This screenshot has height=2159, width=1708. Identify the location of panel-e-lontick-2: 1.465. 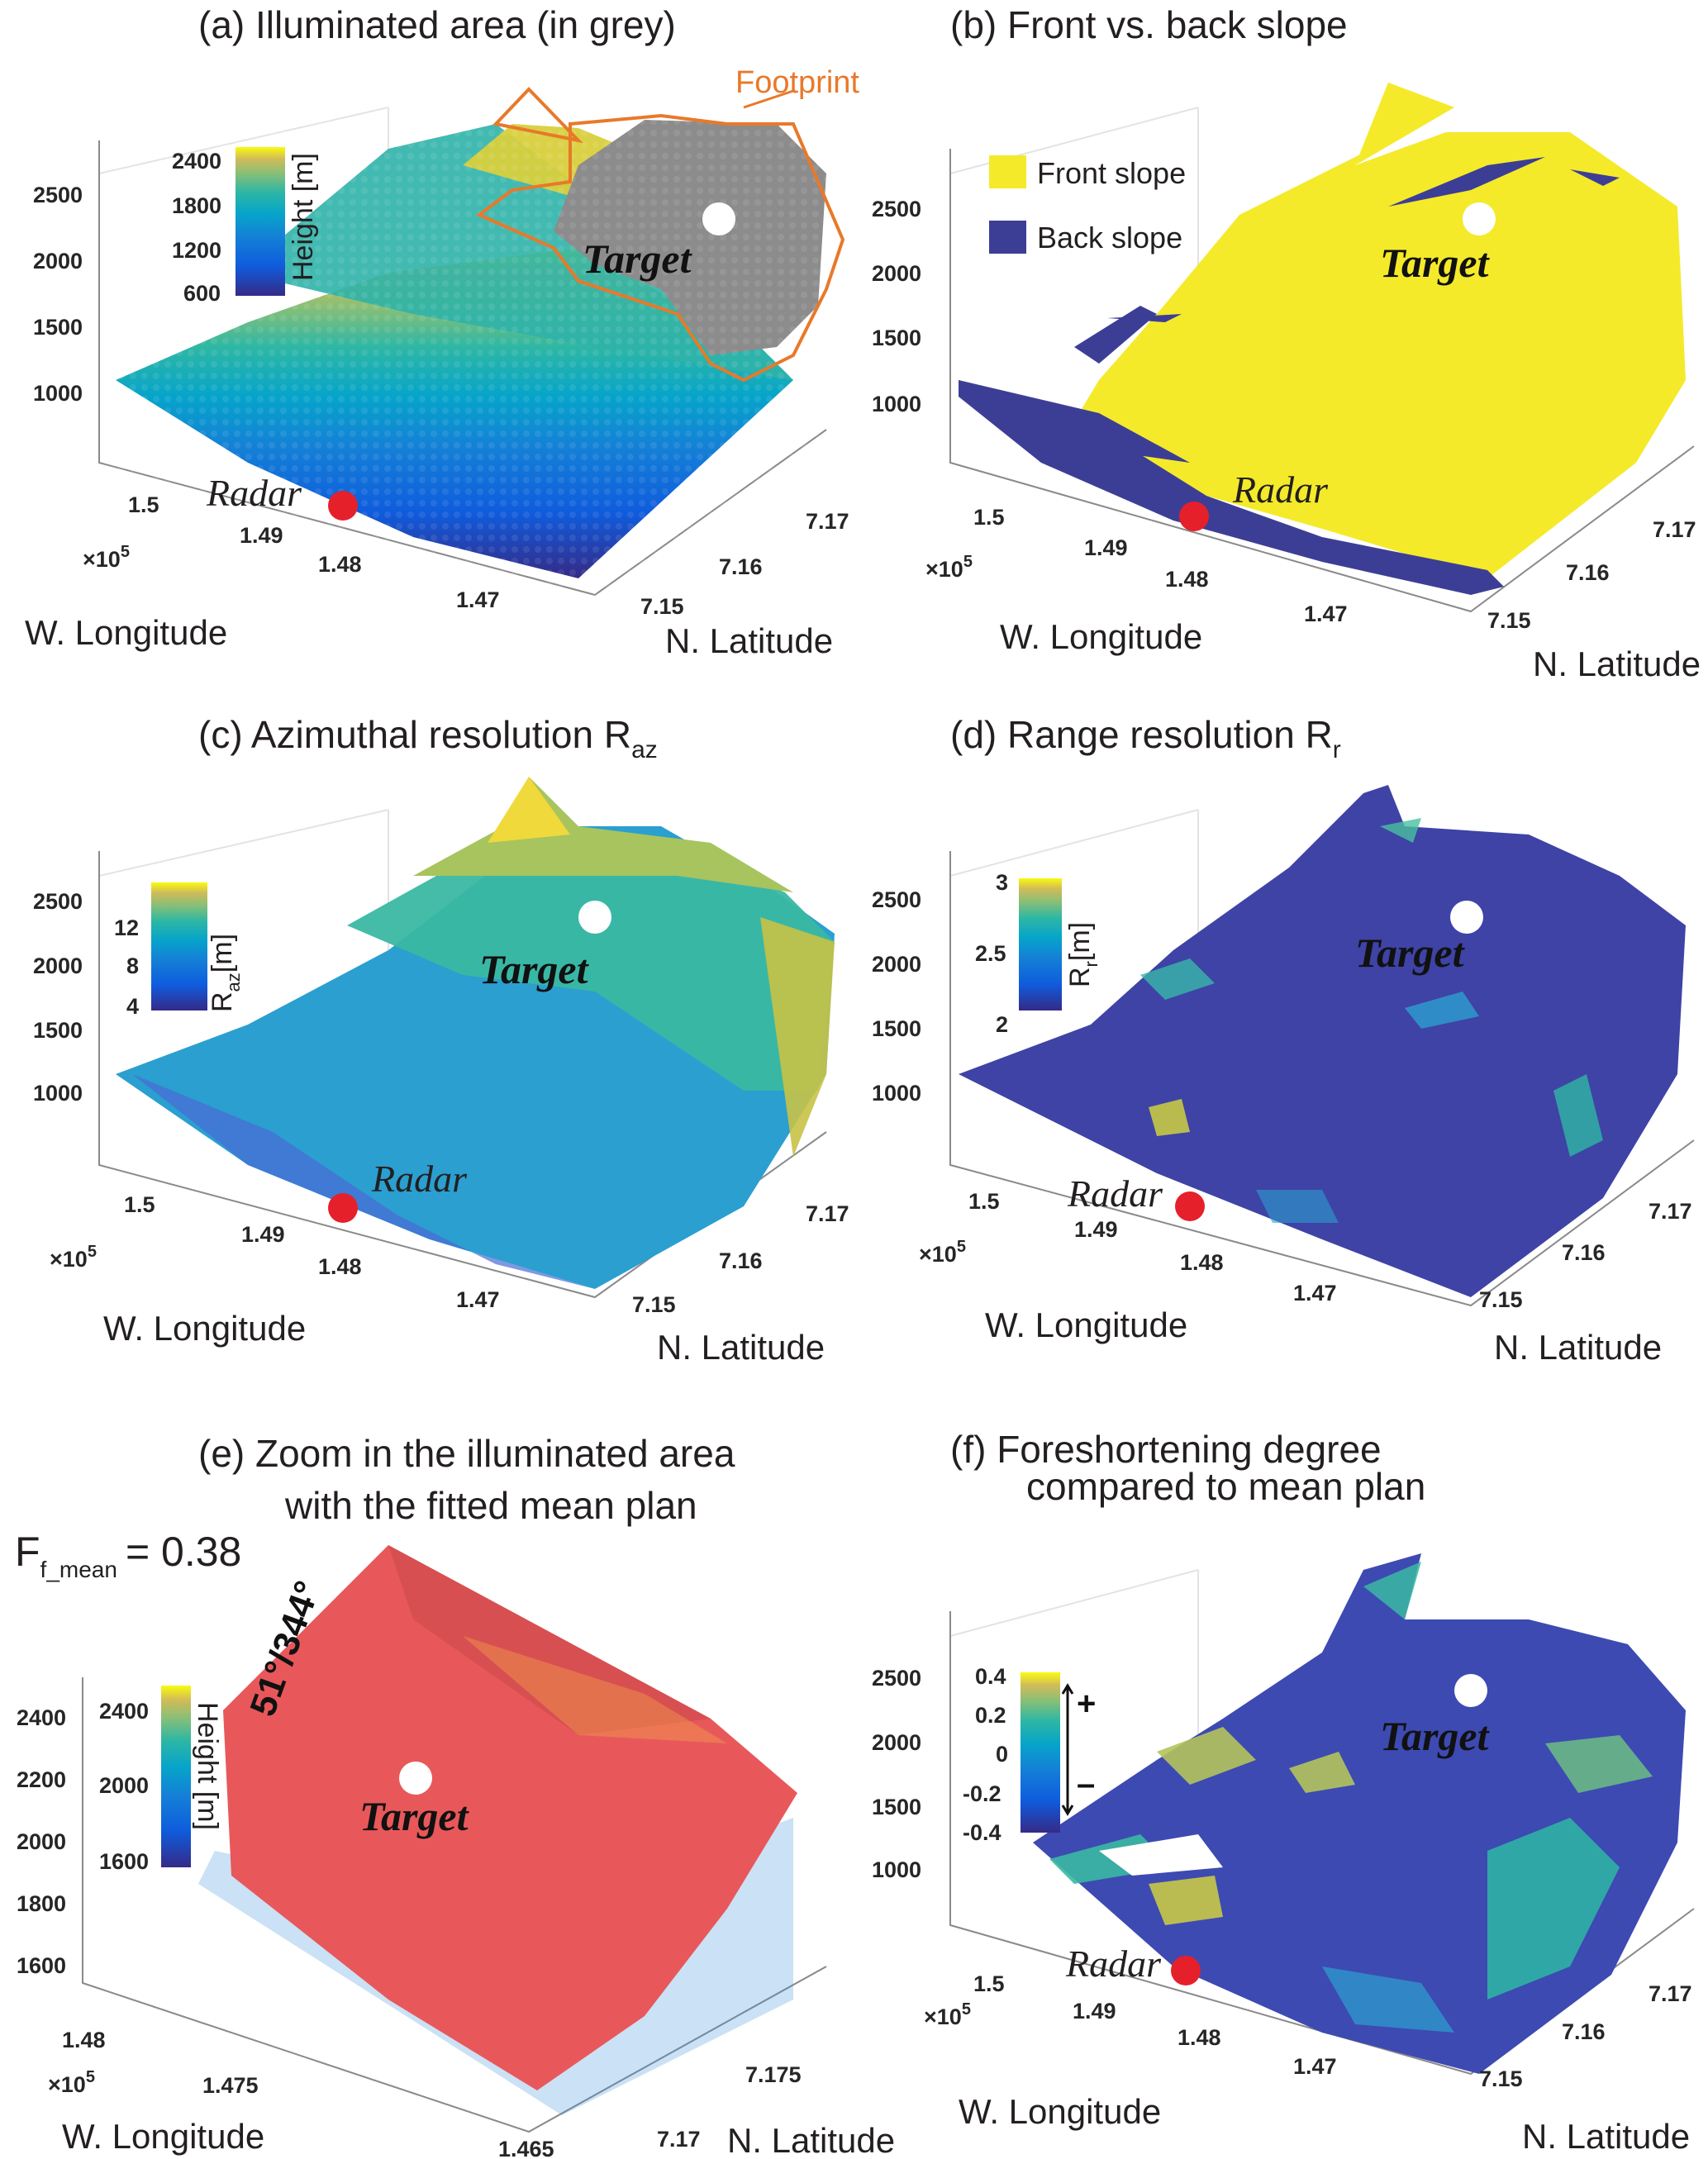
(526, 2148).